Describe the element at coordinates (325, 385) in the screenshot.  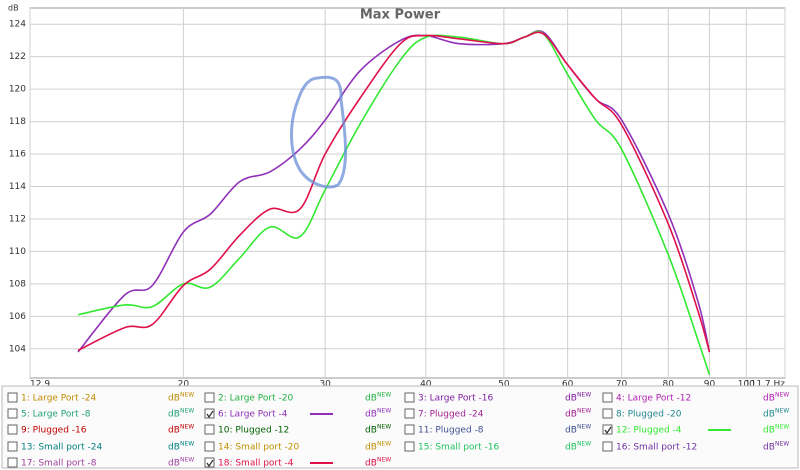
I see `x-tick-label: 30` at that location.